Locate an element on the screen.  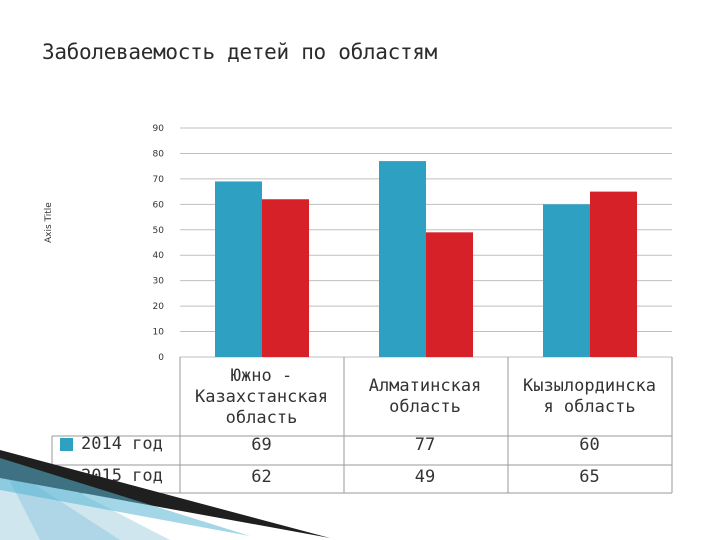
y-tick-label-80: 80 is located at coordinates (159, 154).